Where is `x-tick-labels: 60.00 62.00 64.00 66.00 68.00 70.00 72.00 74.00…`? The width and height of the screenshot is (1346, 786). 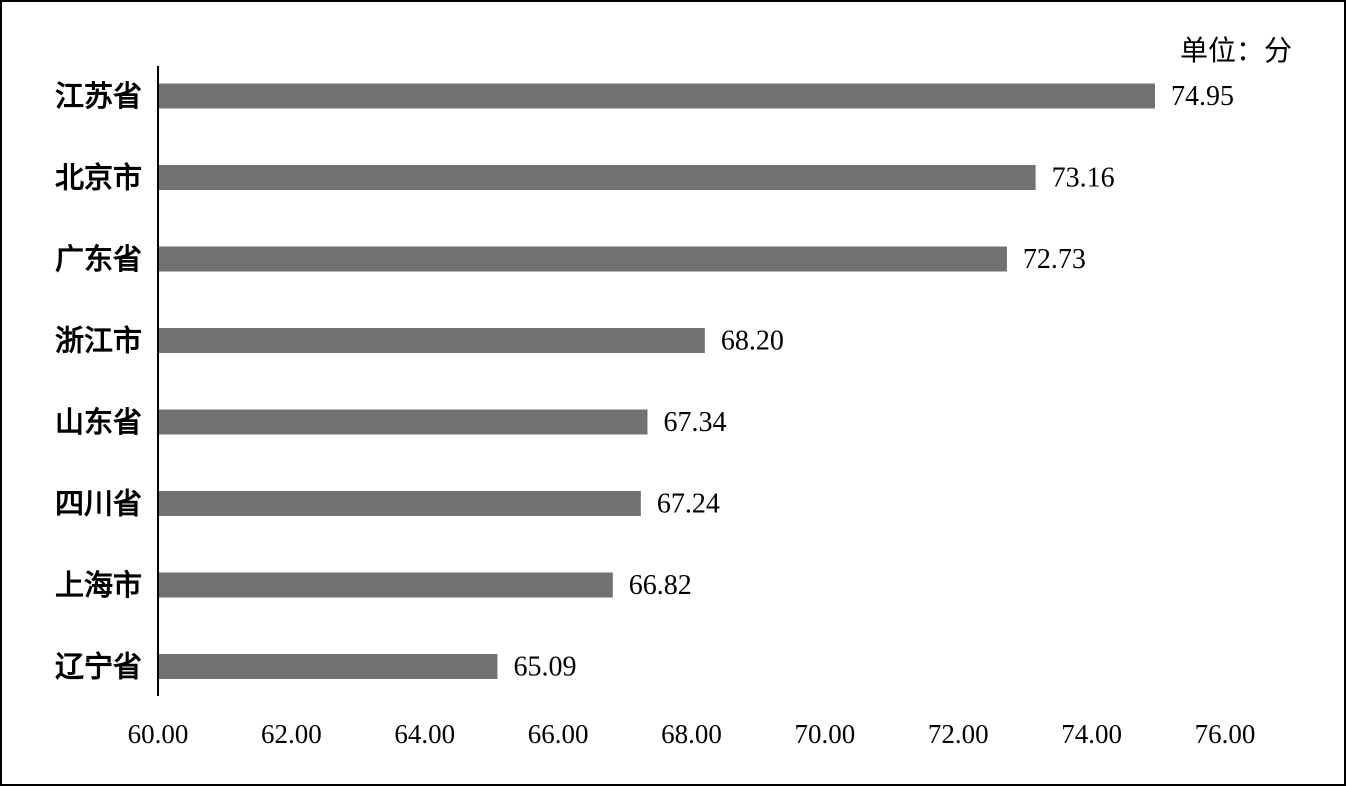 x-tick-labels: 60.00 62.00 64.00 66.00 68.00 70.00 72.00 74.00… is located at coordinates (692, 734).